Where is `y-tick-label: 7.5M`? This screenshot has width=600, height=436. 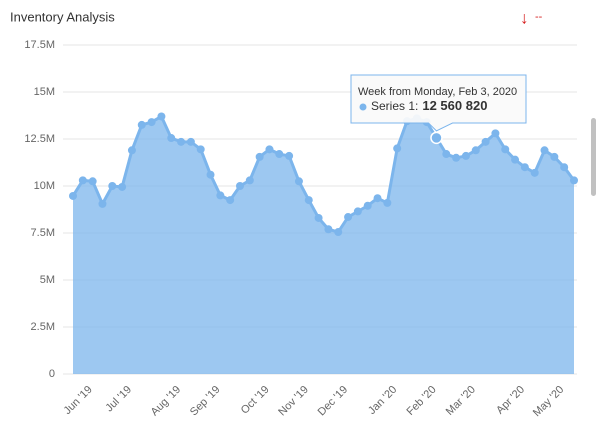 y-tick-label: 7.5M is located at coordinates (43, 233).